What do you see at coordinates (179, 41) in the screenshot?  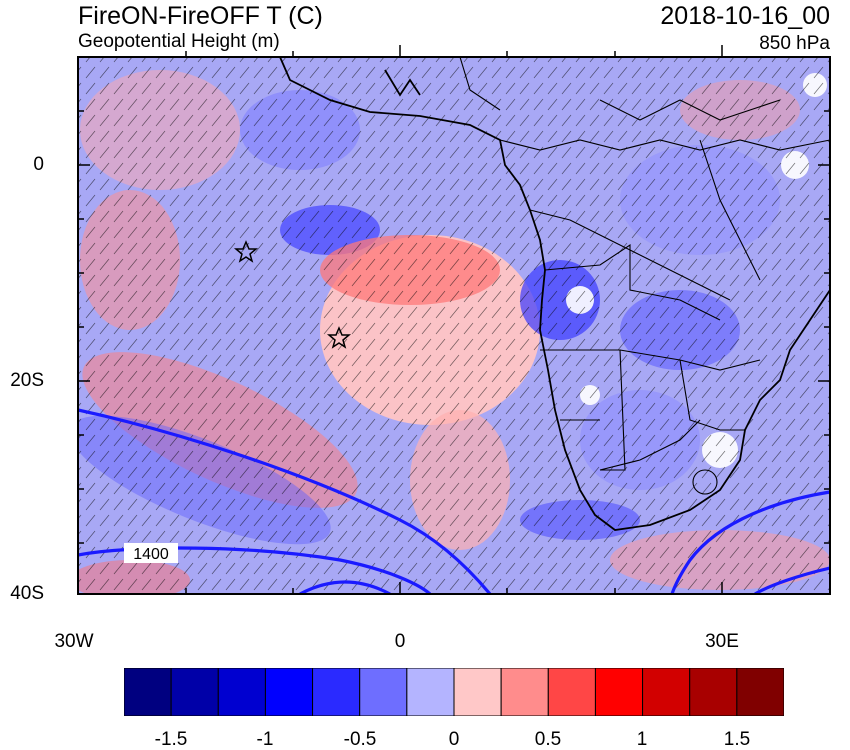 I see `plot-subtitle: Geopotential Height (m)` at bounding box center [179, 41].